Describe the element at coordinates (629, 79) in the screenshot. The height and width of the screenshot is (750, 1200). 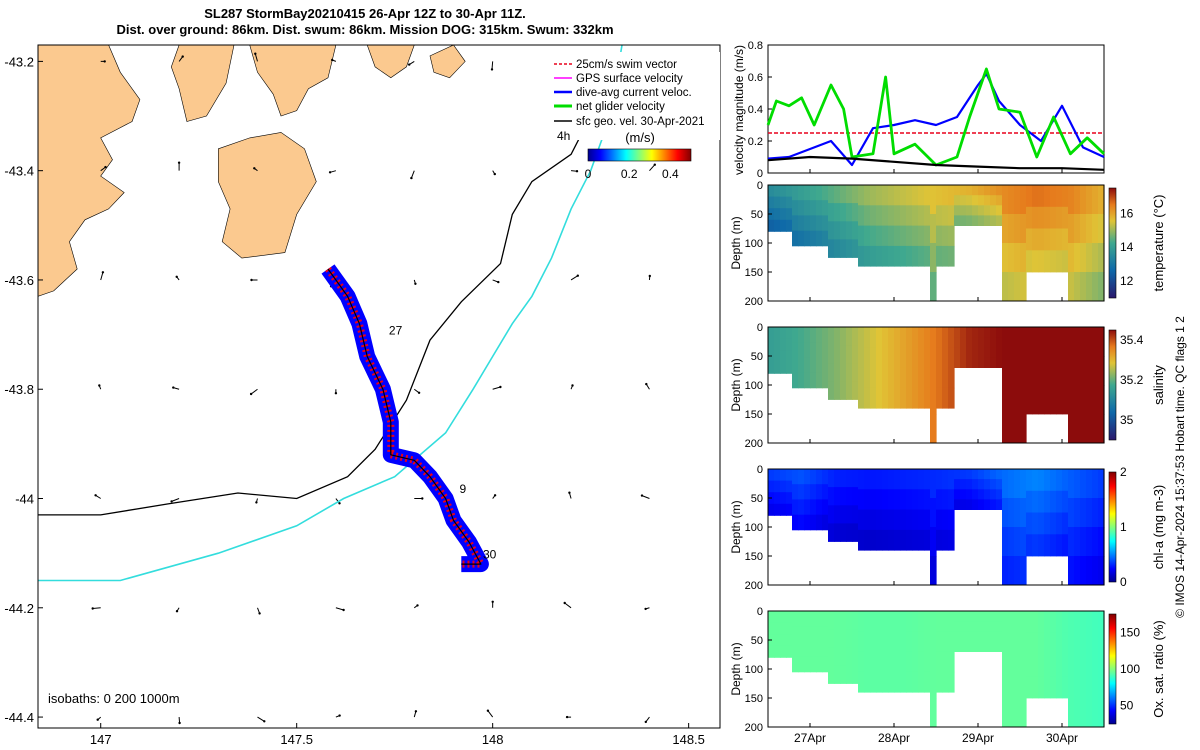
I see `legend-label: GPS surface velocity` at that location.